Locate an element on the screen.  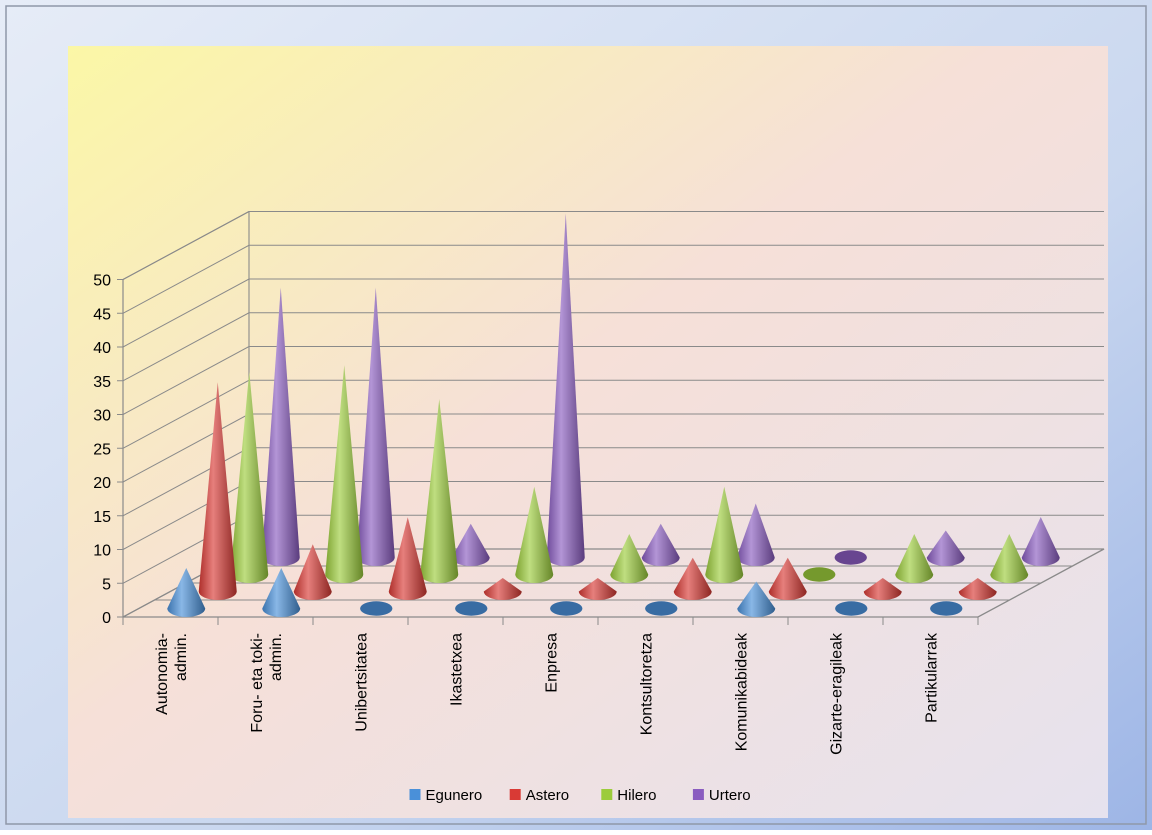
x-tick-label-line: Unibertsitatea is located at coordinates (362, 682).